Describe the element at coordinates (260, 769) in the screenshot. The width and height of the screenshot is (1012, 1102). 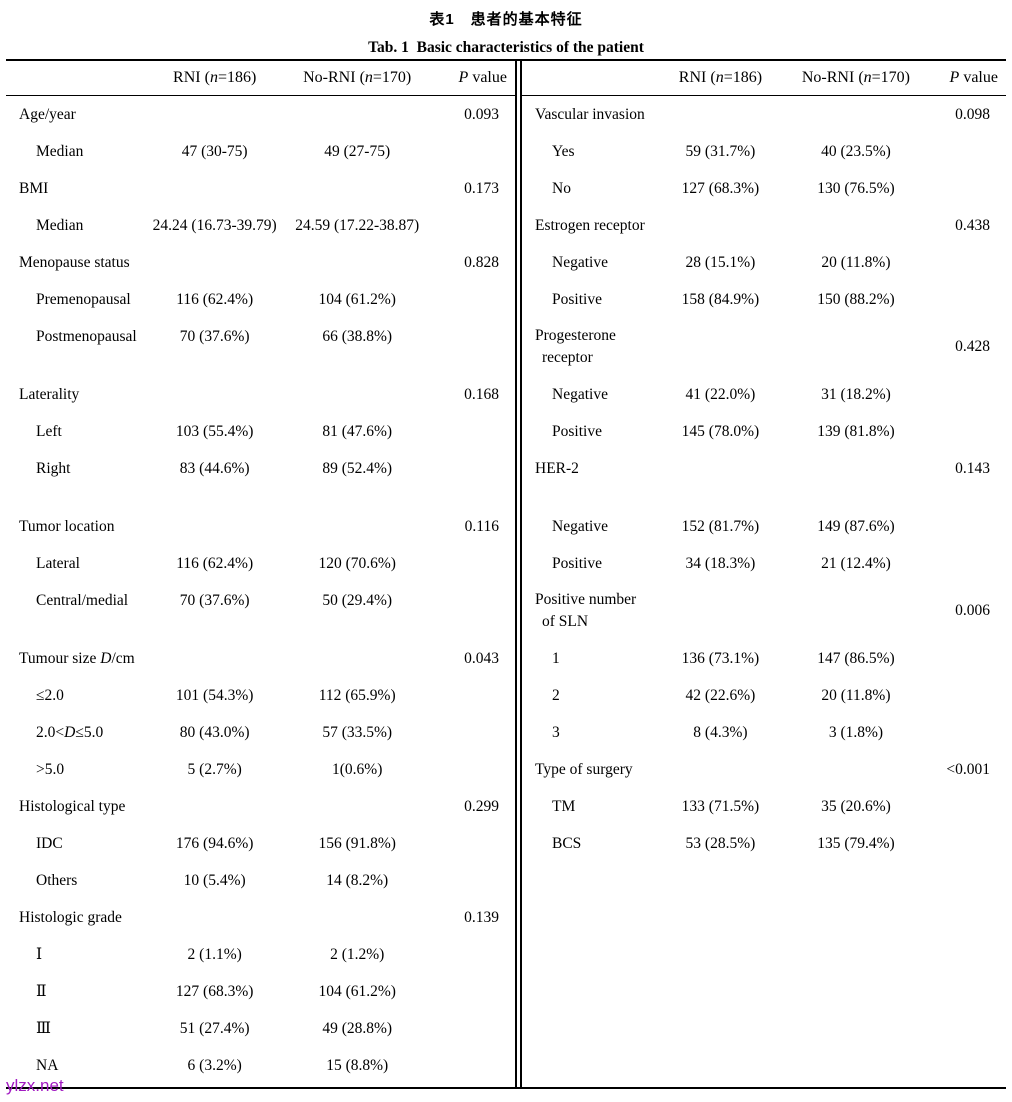
I see `table-row: >5.0 5 (2.7%) 1(0.6%)` at that location.